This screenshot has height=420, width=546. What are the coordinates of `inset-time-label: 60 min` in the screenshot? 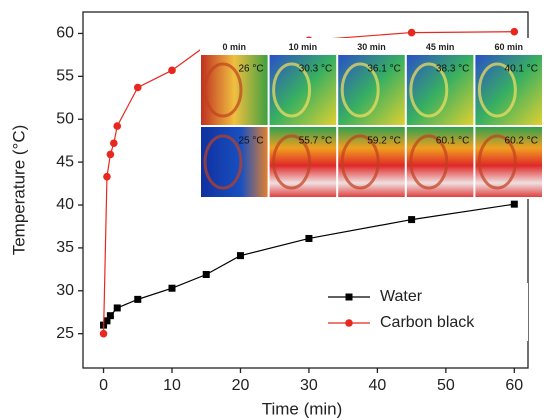 It's located at (508, 47).